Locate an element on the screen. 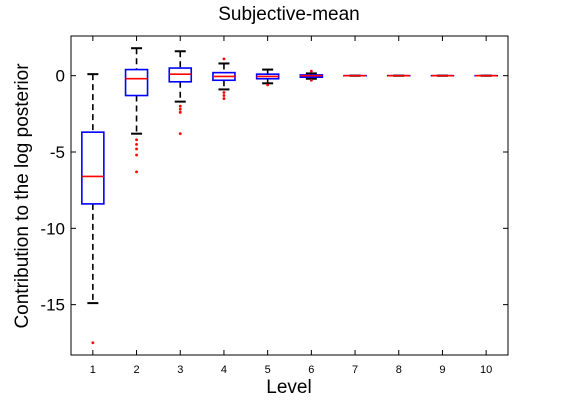  x-tick-label: 5 is located at coordinates (268, 370).